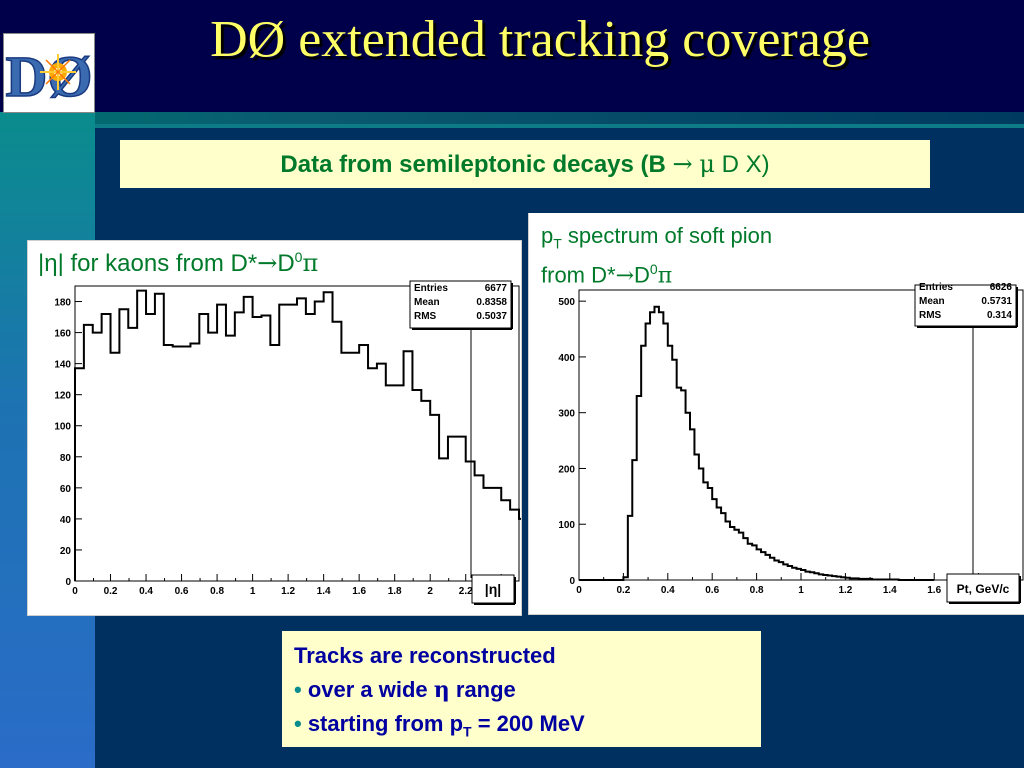 This screenshot has width=1024, height=768. I want to click on subtitle-mu: μ, so click(707, 164).